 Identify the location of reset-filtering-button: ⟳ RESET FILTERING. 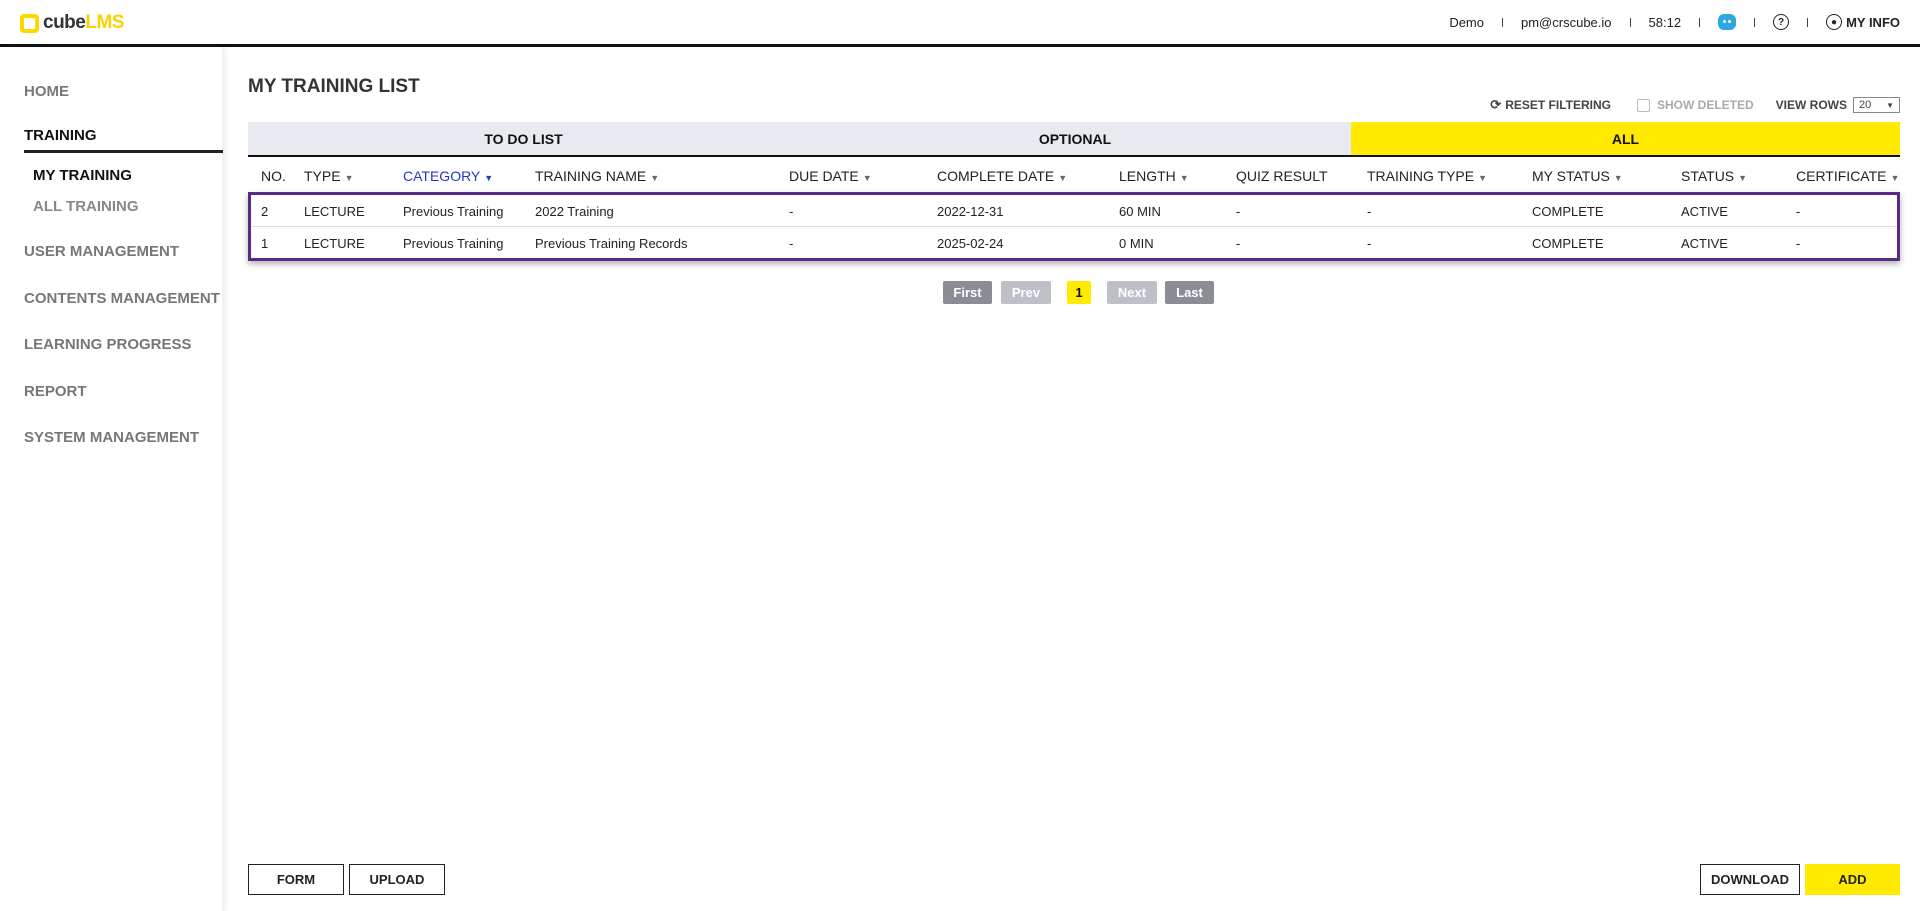
(1550, 105).